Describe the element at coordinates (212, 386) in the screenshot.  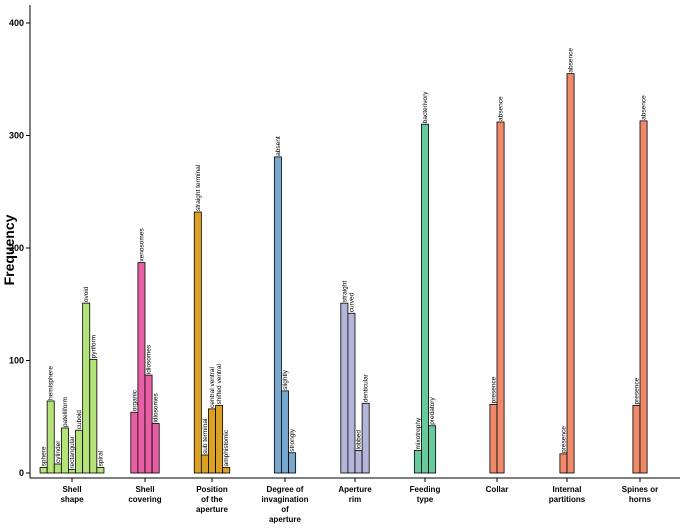
I see `bar-label: central ventral` at that location.